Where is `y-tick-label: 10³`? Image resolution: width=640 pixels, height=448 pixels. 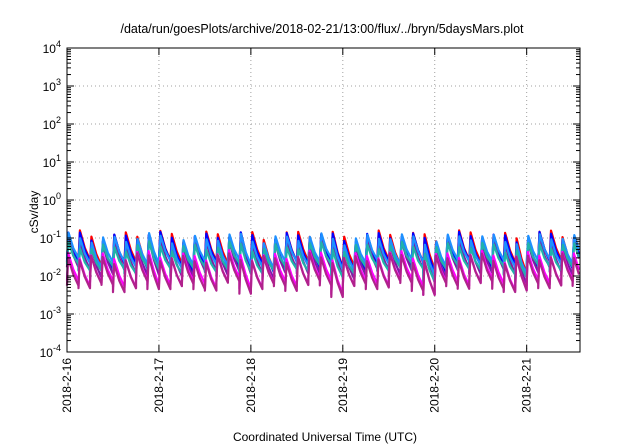
y-tick-label: 10³ is located at coordinates (52, 85).